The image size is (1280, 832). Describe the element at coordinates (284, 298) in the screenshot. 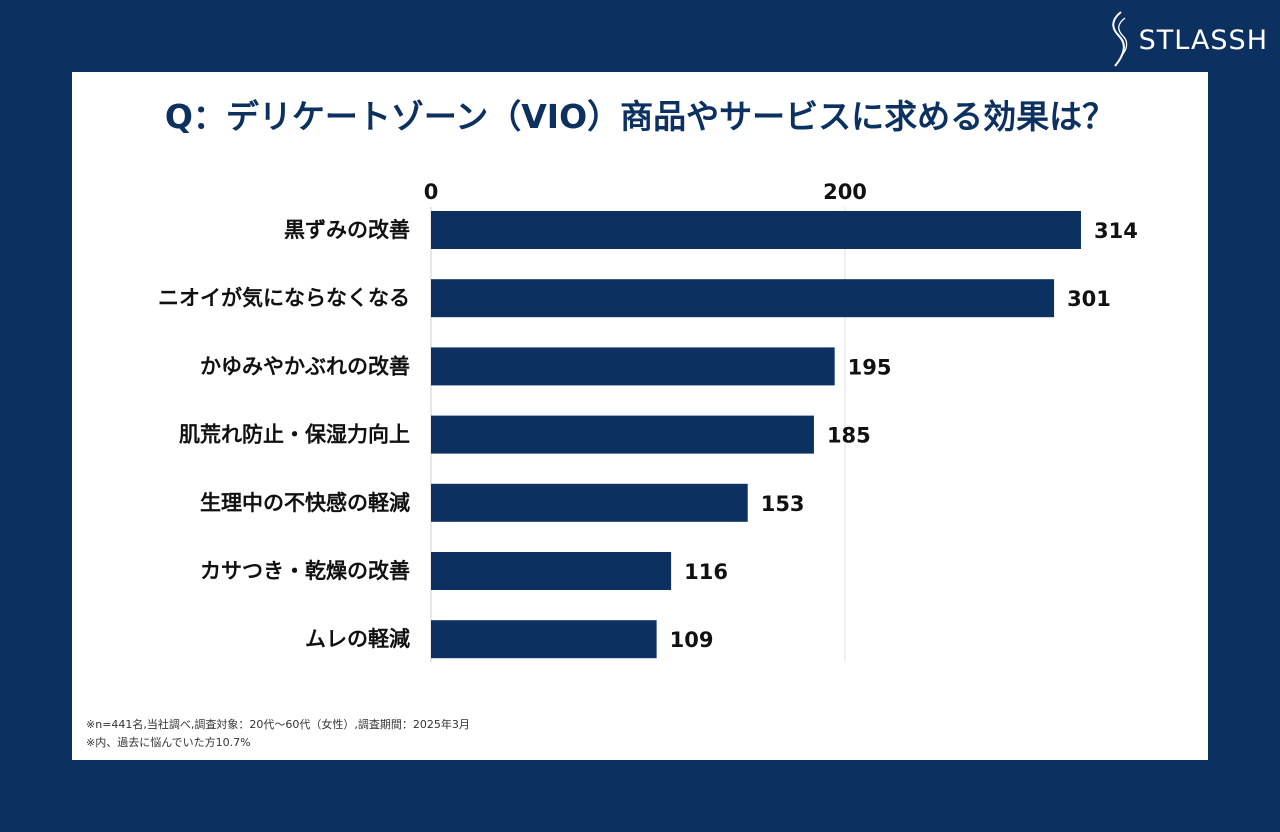

I see `category-label: ニオイが気にならなくなる` at that location.